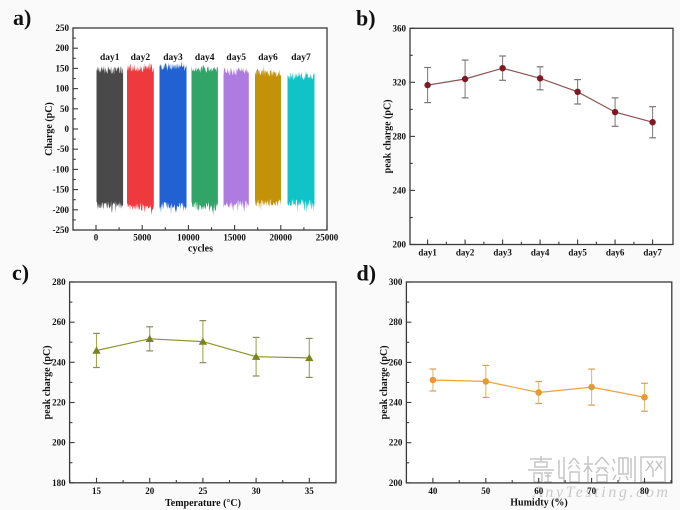 This screenshot has width=680, height=510. Describe the element at coordinates (592, 491) in the screenshot. I see `svg-text: 70` at that location.